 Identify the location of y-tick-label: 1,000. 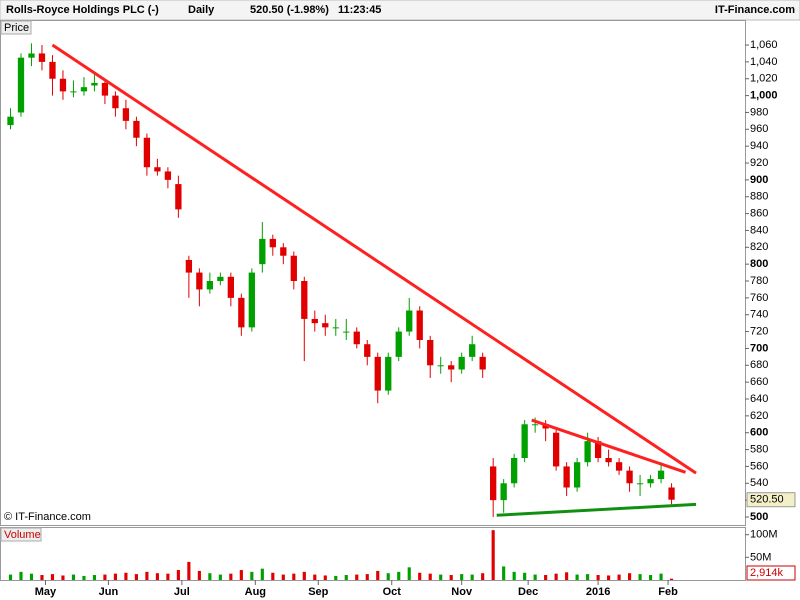
(764, 96).